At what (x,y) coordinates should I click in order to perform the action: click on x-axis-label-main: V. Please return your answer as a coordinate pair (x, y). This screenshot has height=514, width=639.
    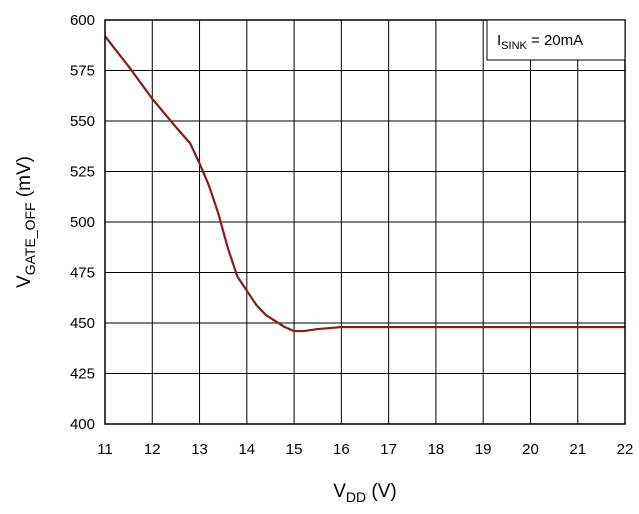
    Looking at the image, I should click on (339, 491).